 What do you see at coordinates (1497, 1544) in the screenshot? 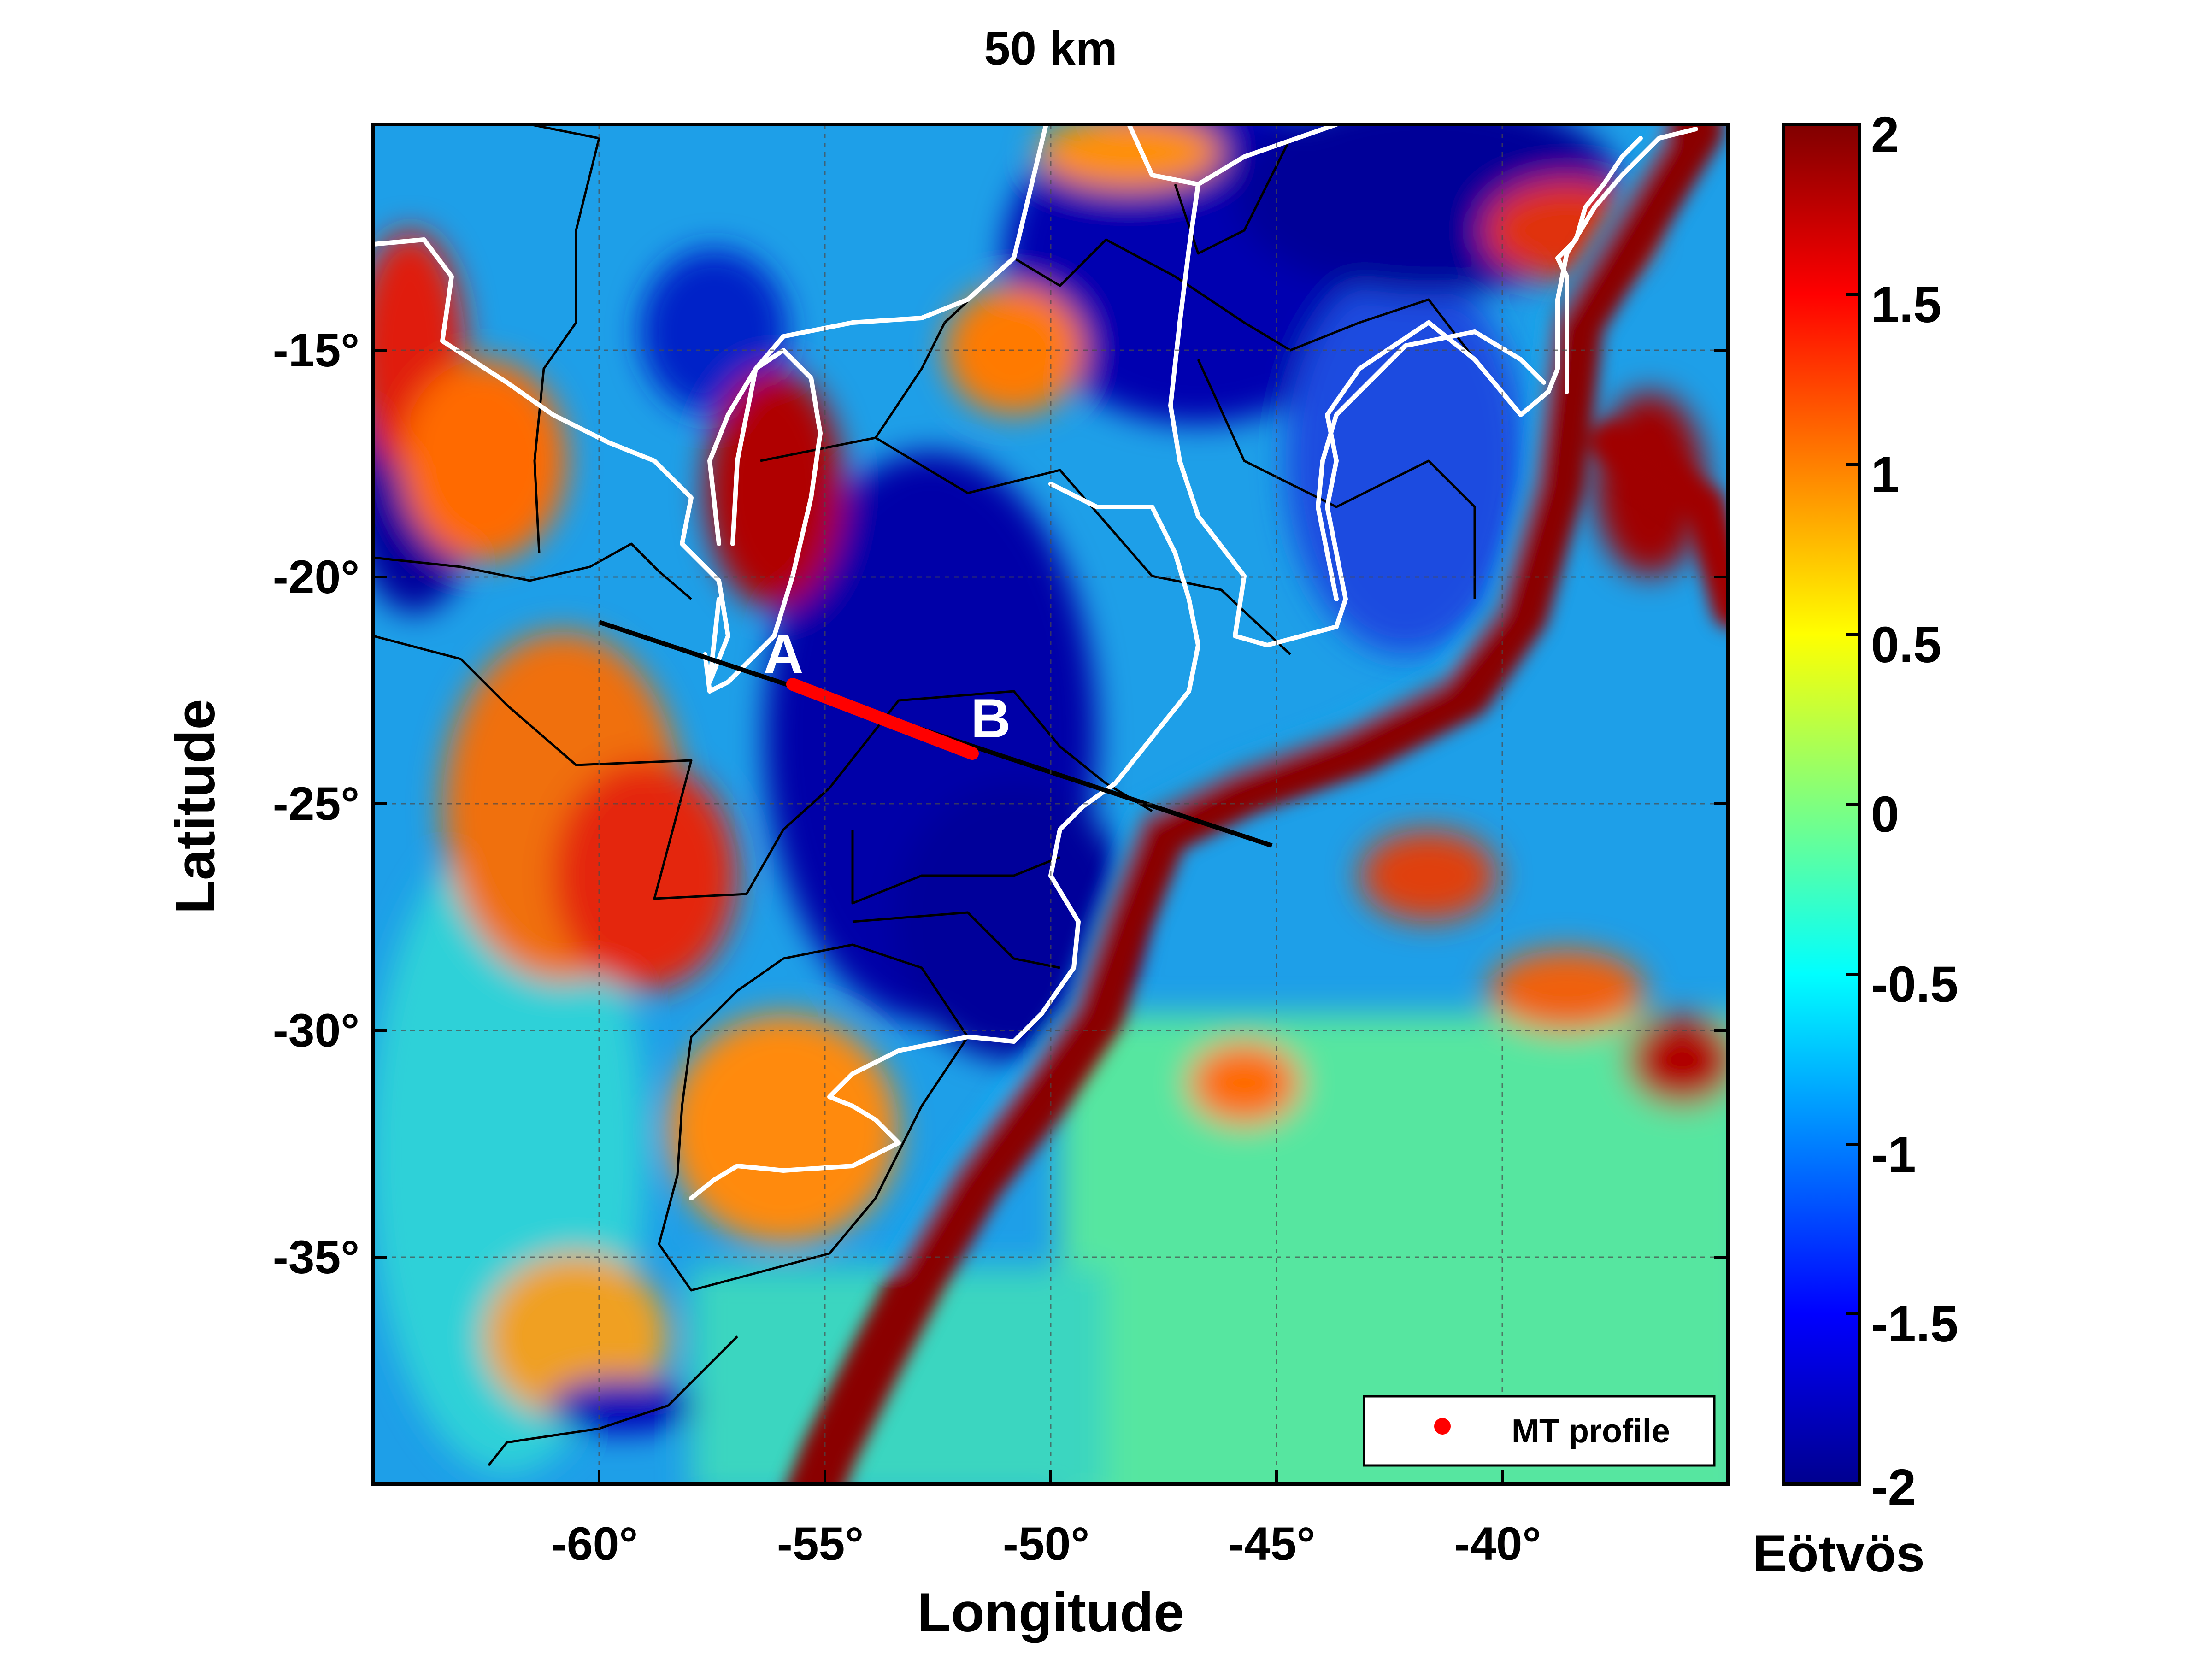
I see `x-tick-label: -40°` at bounding box center [1497, 1544].